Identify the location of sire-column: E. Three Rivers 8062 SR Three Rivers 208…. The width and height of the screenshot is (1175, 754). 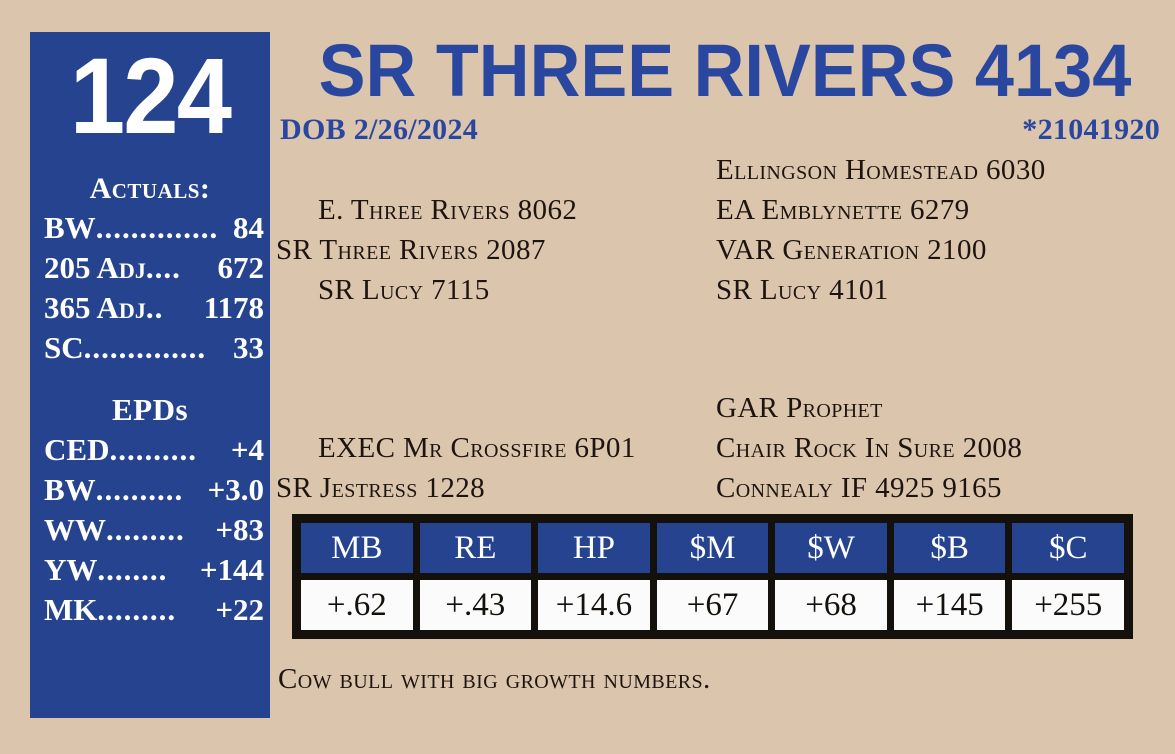
(496, 230).